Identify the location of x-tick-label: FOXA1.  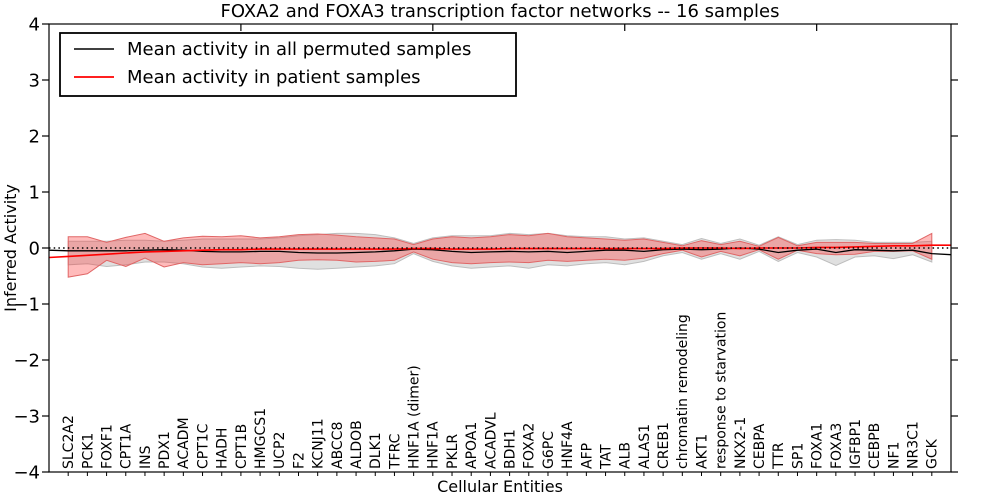
(818, 446).